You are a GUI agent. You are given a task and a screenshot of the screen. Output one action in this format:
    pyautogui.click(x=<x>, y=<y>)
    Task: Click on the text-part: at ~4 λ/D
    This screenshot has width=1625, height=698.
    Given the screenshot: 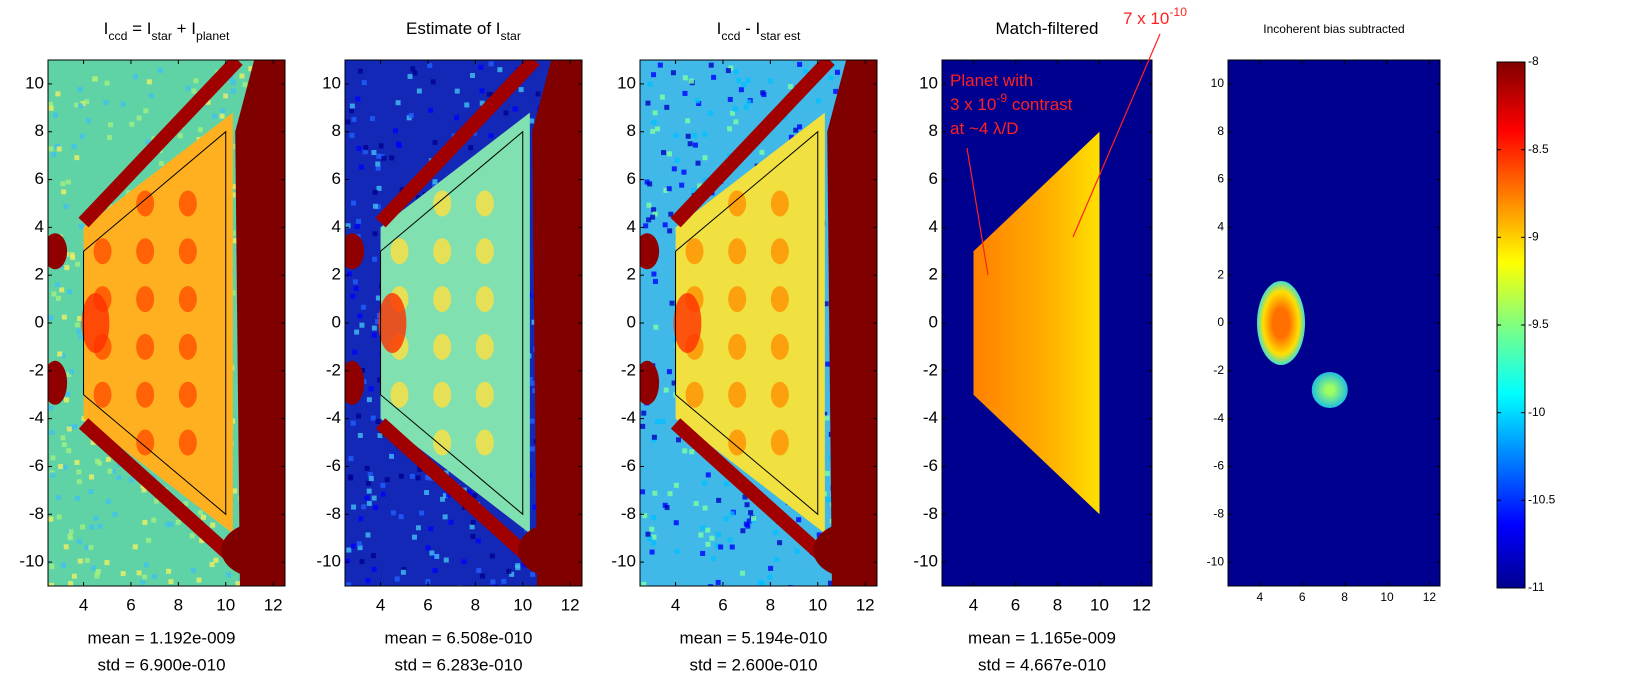 What is the action you would take?
    pyautogui.click(x=984, y=128)
    